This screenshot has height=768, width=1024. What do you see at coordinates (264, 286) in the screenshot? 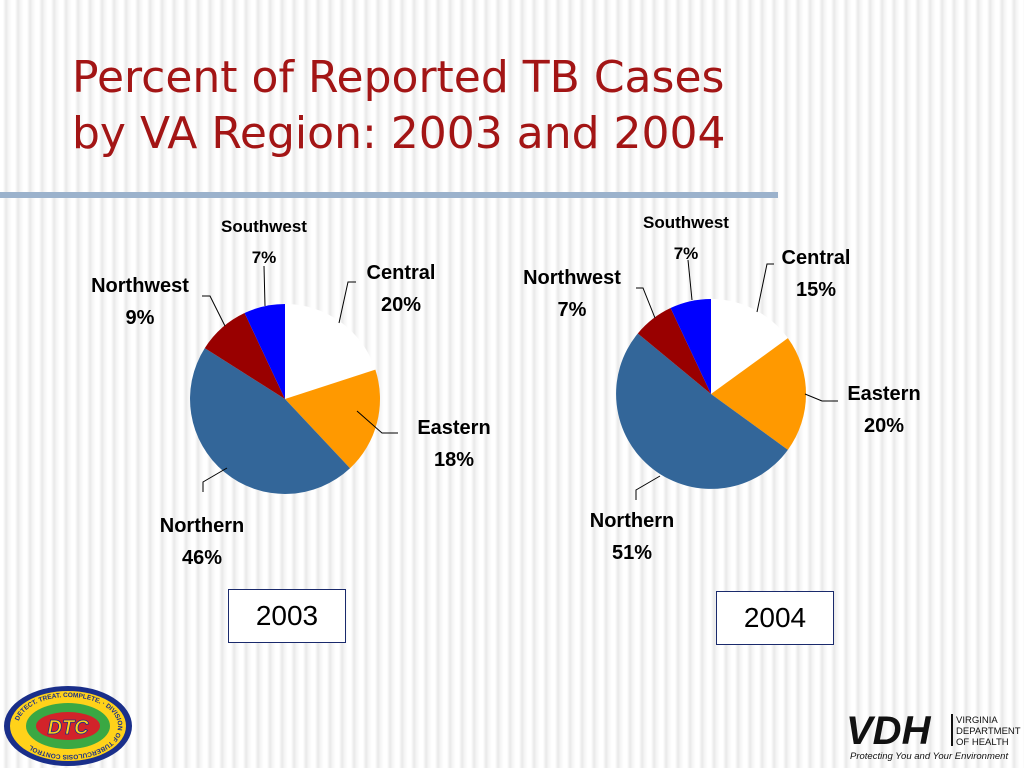
I see `pie-2003-leader-southwest` at bounding box center [264, 286].